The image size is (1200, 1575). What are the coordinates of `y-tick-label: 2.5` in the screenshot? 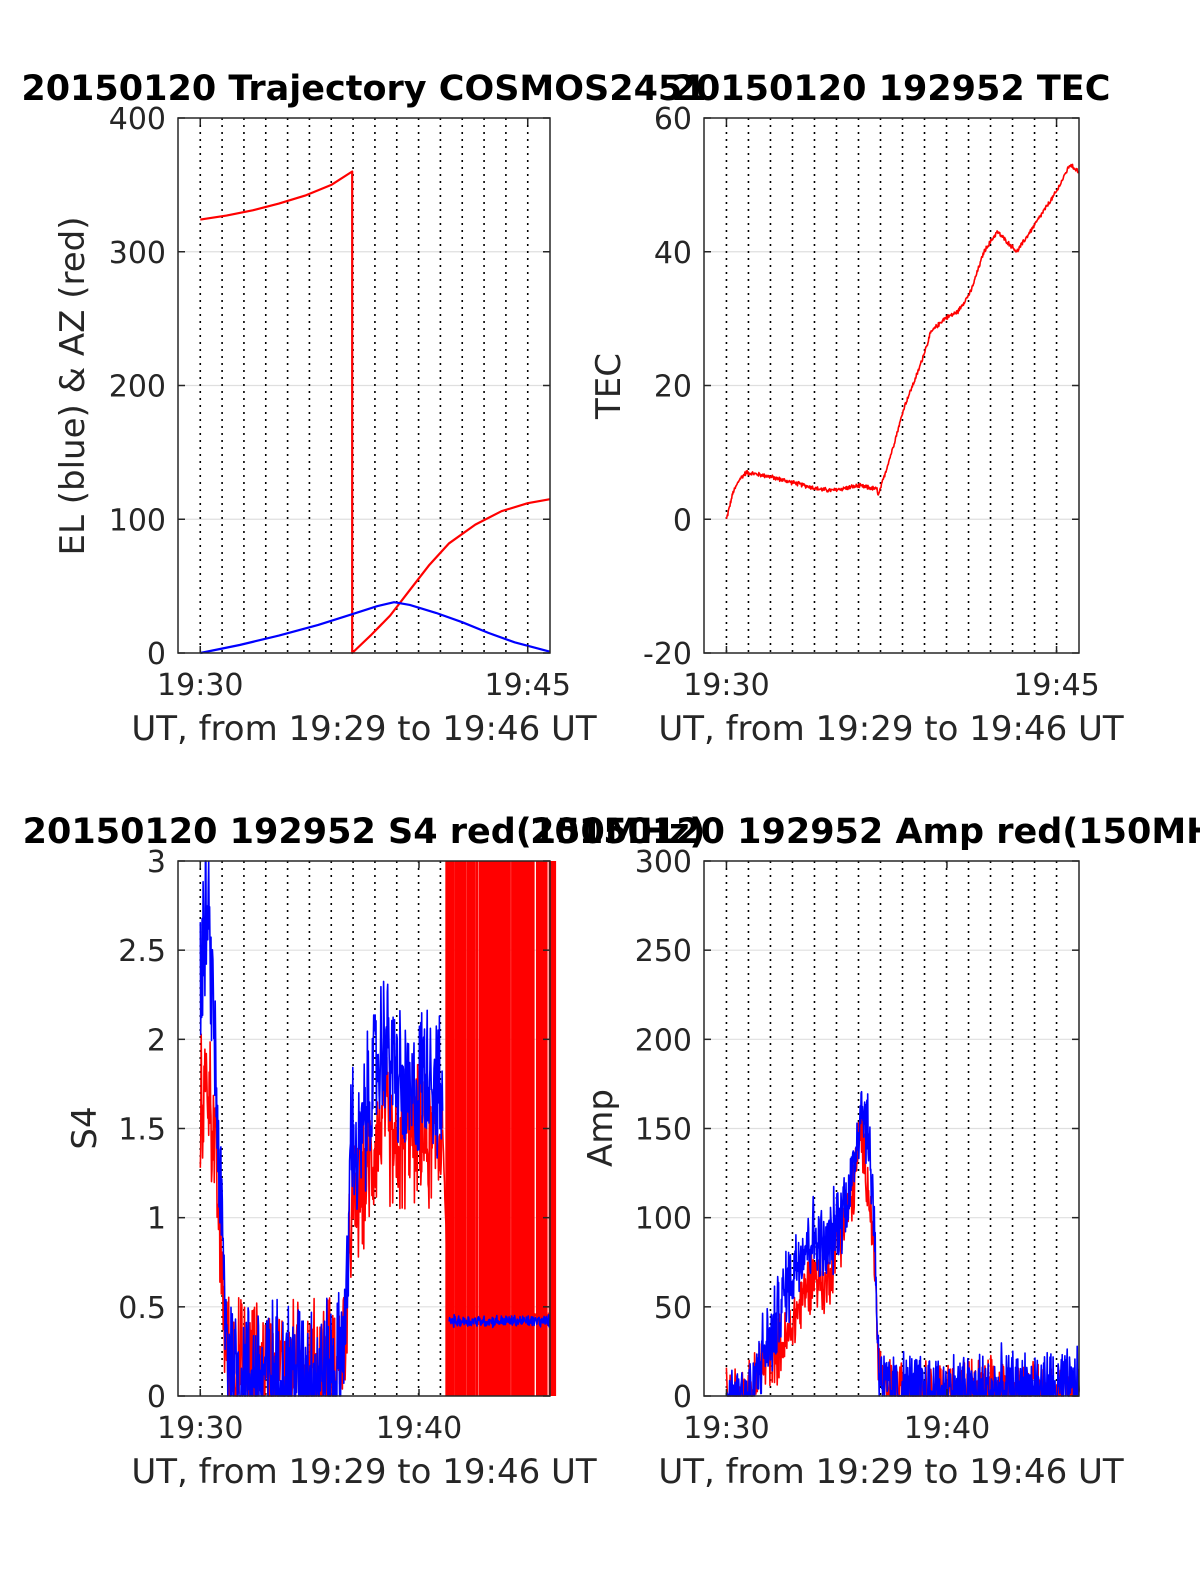 It's located at (142, 951).